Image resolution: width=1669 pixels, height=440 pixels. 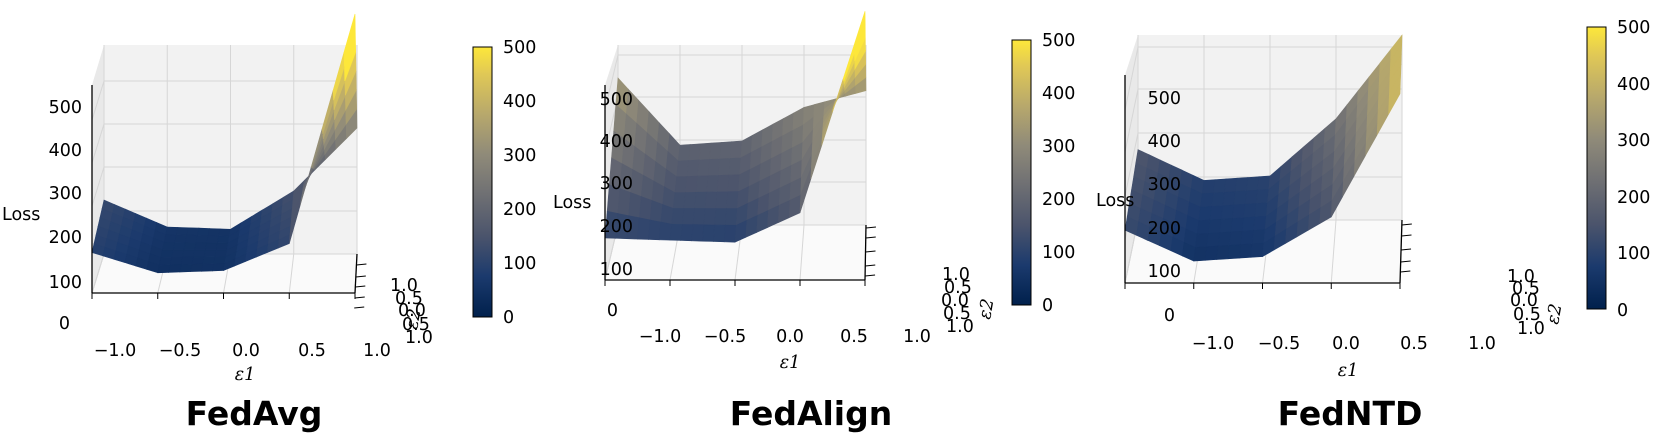 What do you see at coordinates (1047, 306) in the screenshot?
I see `colorbar-tick-label: 0` at bounding box center [1047, 306].